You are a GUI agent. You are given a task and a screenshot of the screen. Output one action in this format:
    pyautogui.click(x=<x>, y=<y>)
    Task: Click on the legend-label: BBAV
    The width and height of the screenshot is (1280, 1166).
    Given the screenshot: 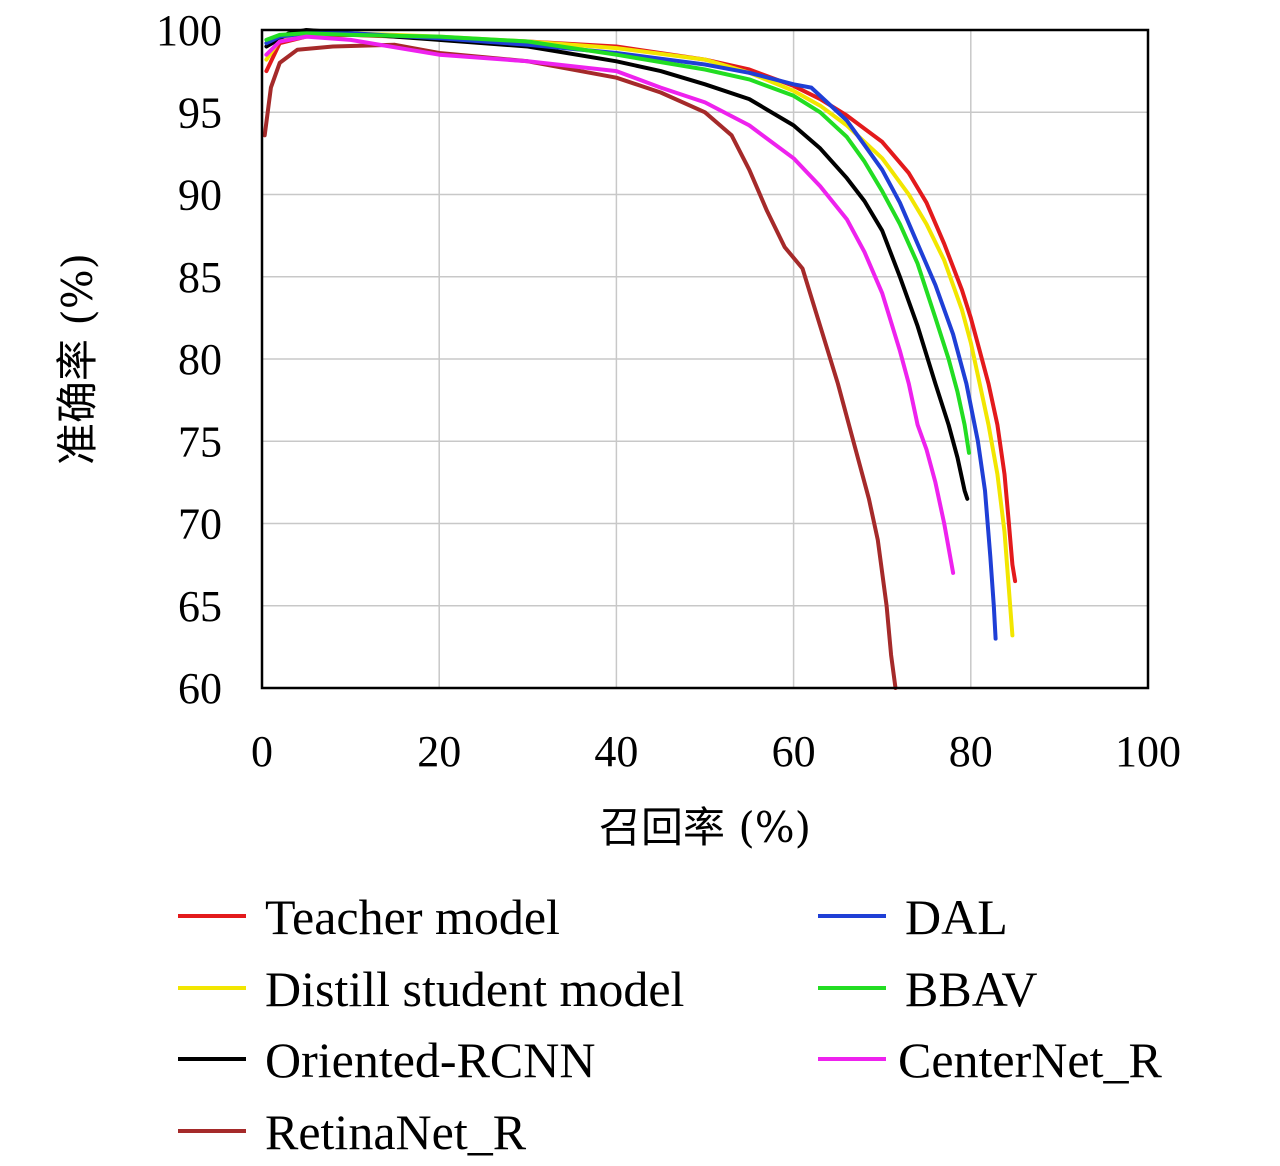 What is the action you would take?
    pyautogui.click(x=971, y=989)
    